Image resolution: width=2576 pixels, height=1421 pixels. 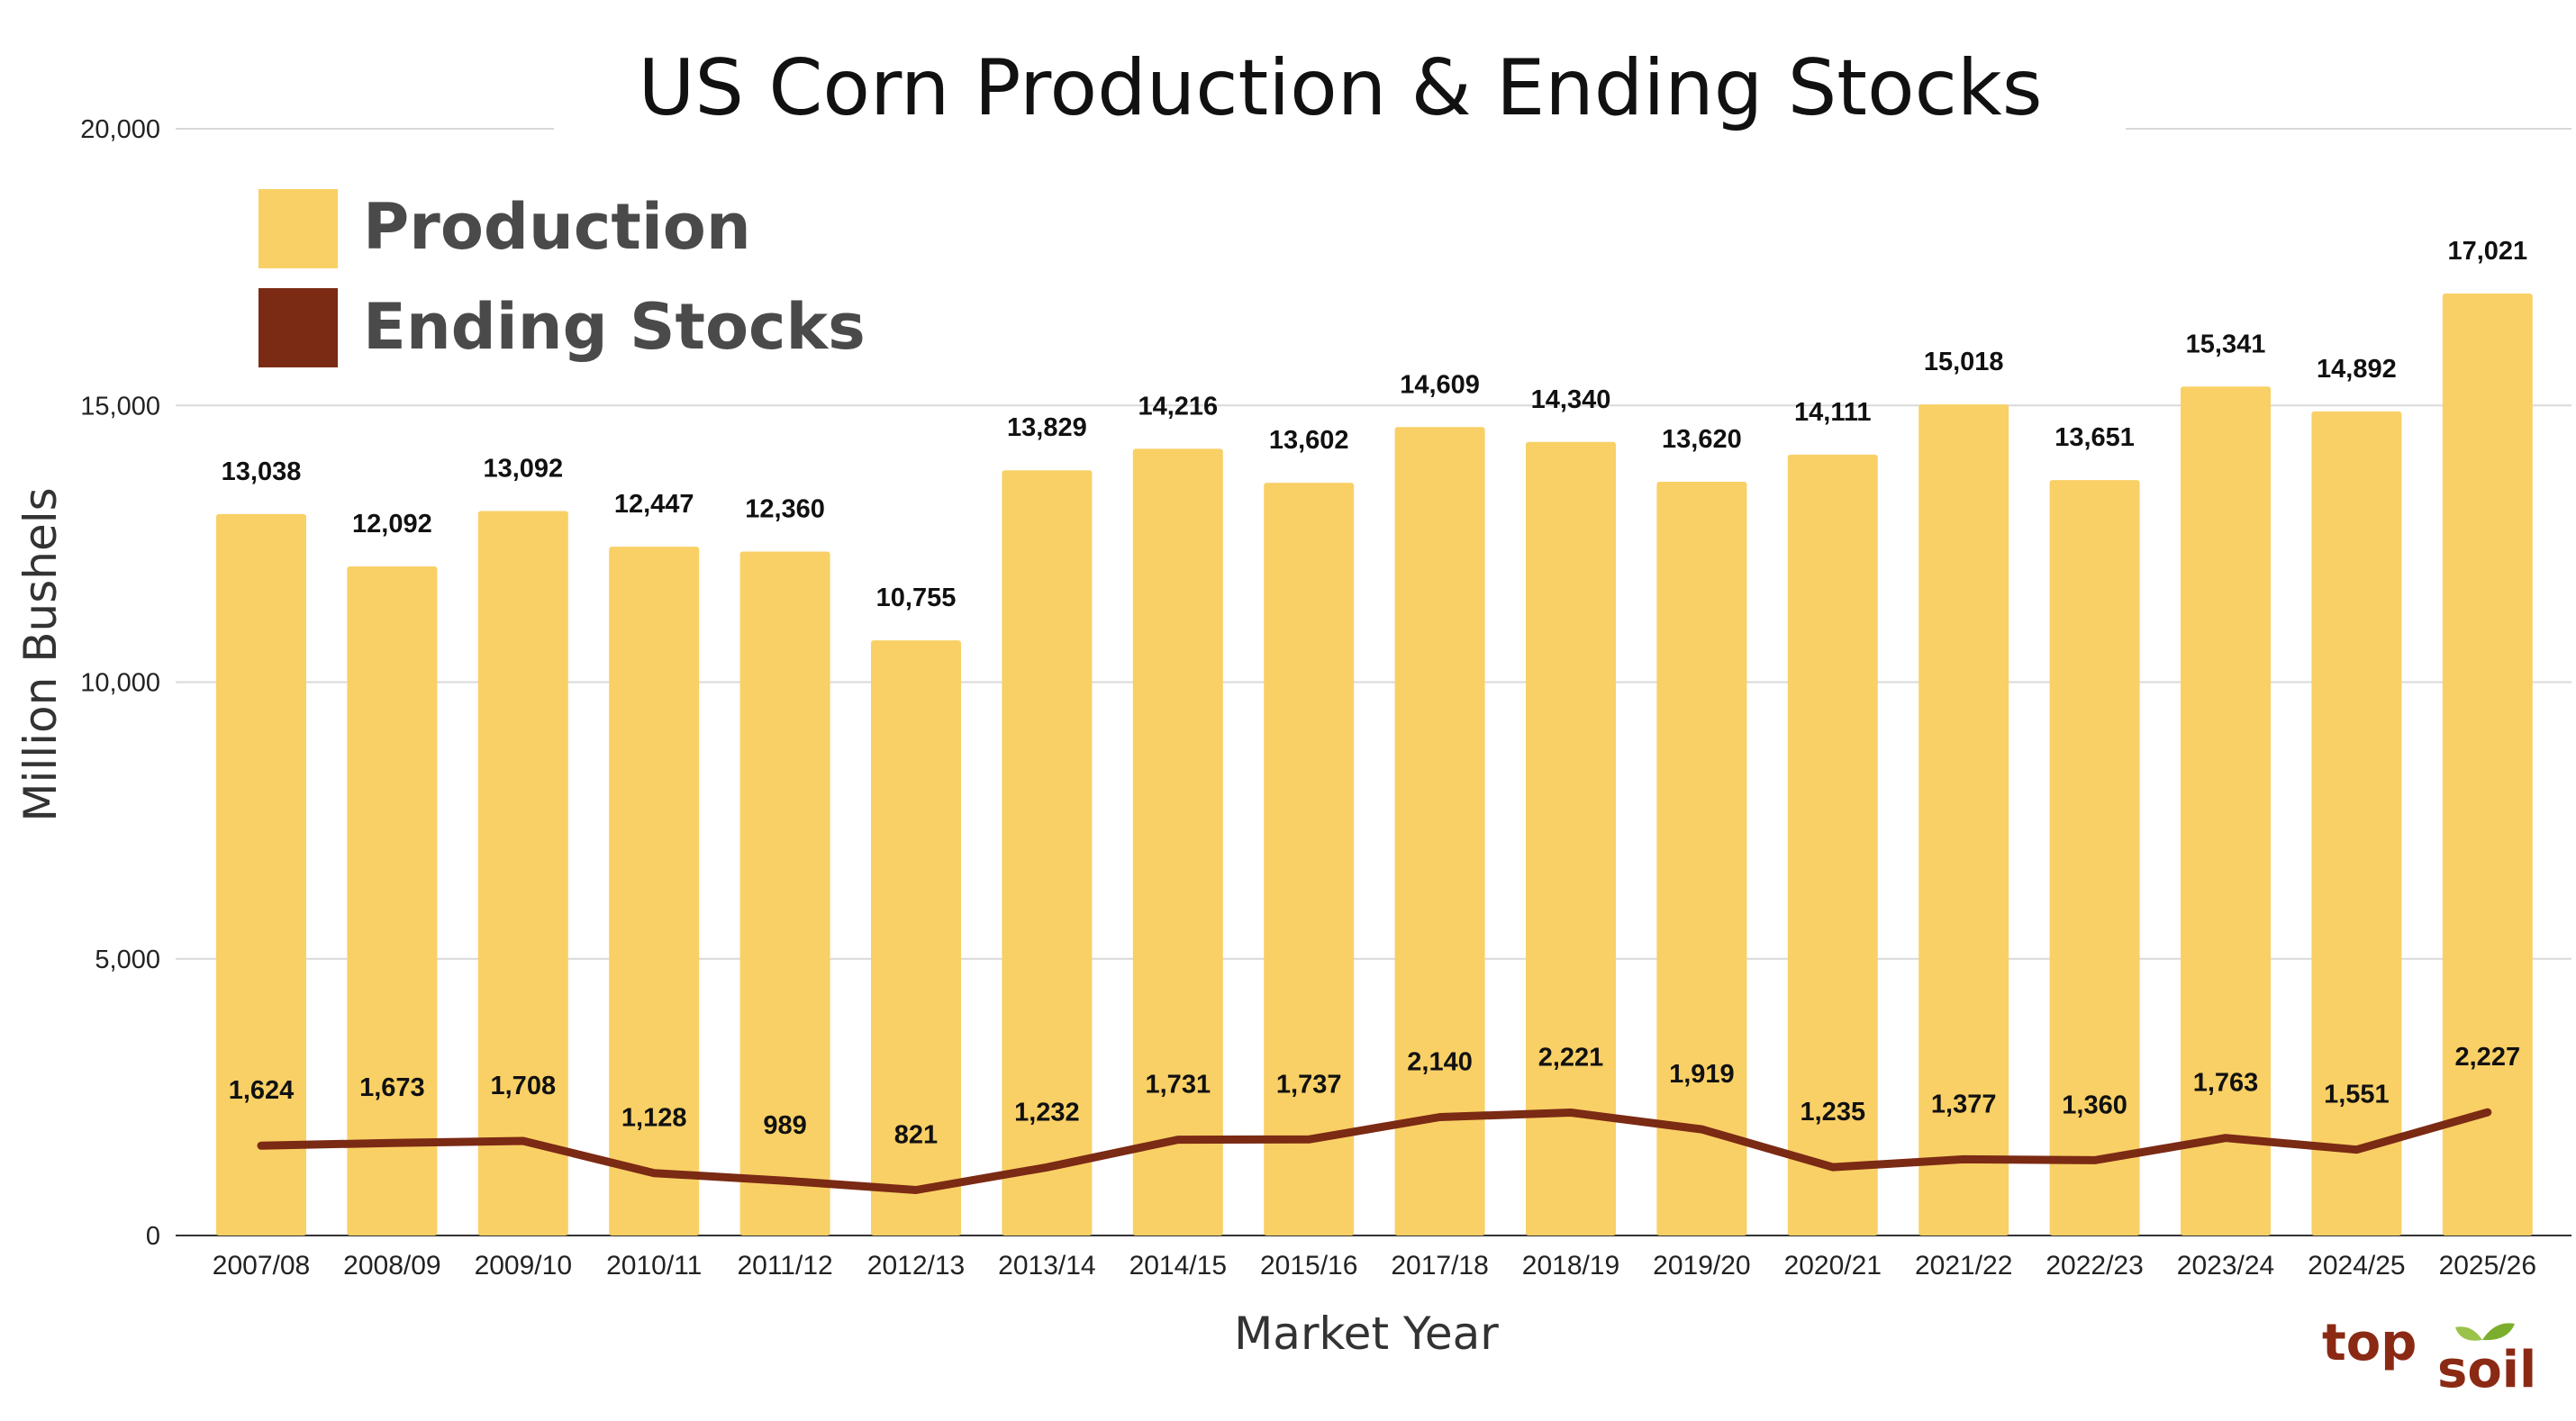 I want to click on production-value-label: 14,892, so click(x=2357, y=370).